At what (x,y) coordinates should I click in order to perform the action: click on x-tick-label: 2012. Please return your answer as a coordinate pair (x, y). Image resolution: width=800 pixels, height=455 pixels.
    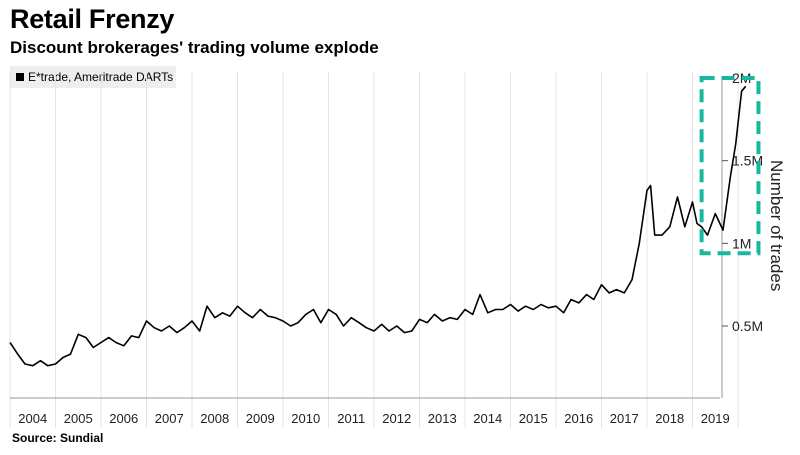
    Looking at the image, I should click on (396, 418).